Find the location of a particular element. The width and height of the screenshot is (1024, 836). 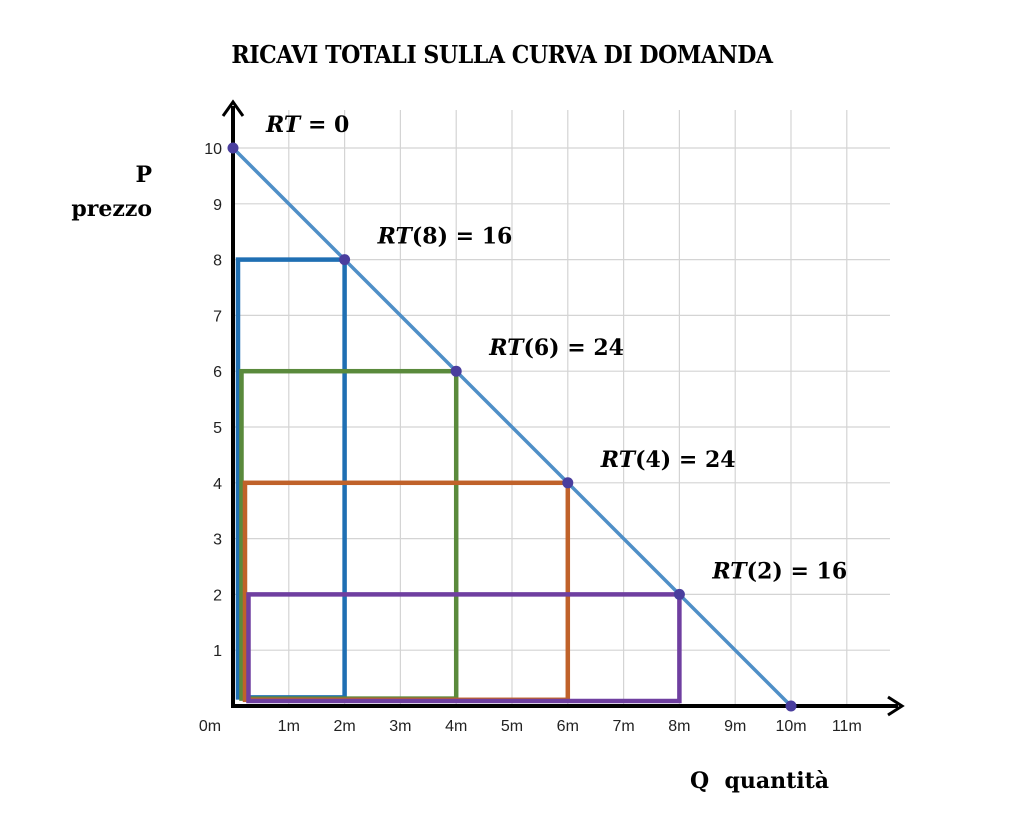

x-tick-label: 0m is located at coordinates (210, 726).